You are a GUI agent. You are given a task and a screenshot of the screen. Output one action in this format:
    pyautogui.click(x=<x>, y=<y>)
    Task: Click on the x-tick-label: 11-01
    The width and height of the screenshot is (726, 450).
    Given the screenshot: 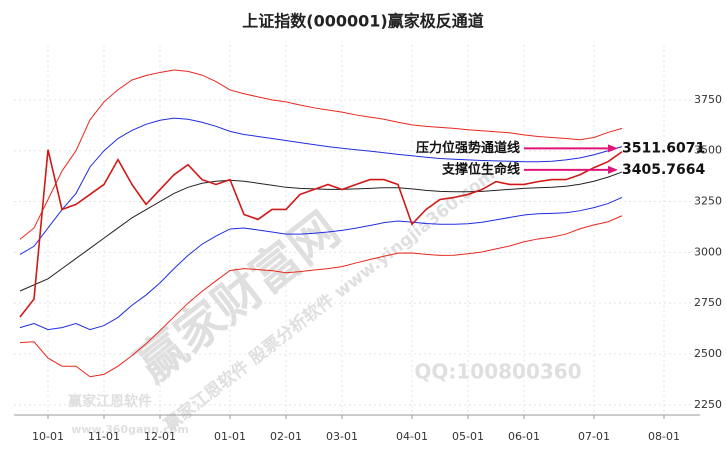 What is the action you would take?
    pyautogui.click(x=104, y=436)
    